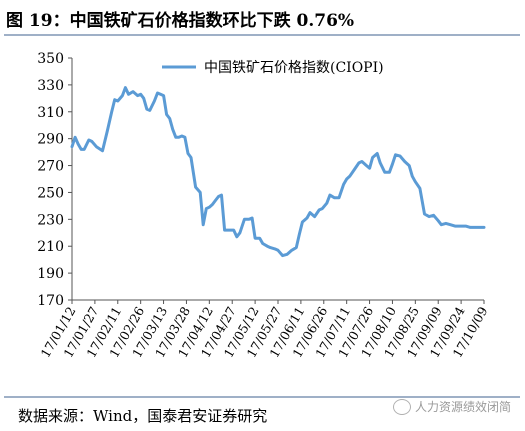  I want to click on y-tick-label: 350, so click(50, 59).